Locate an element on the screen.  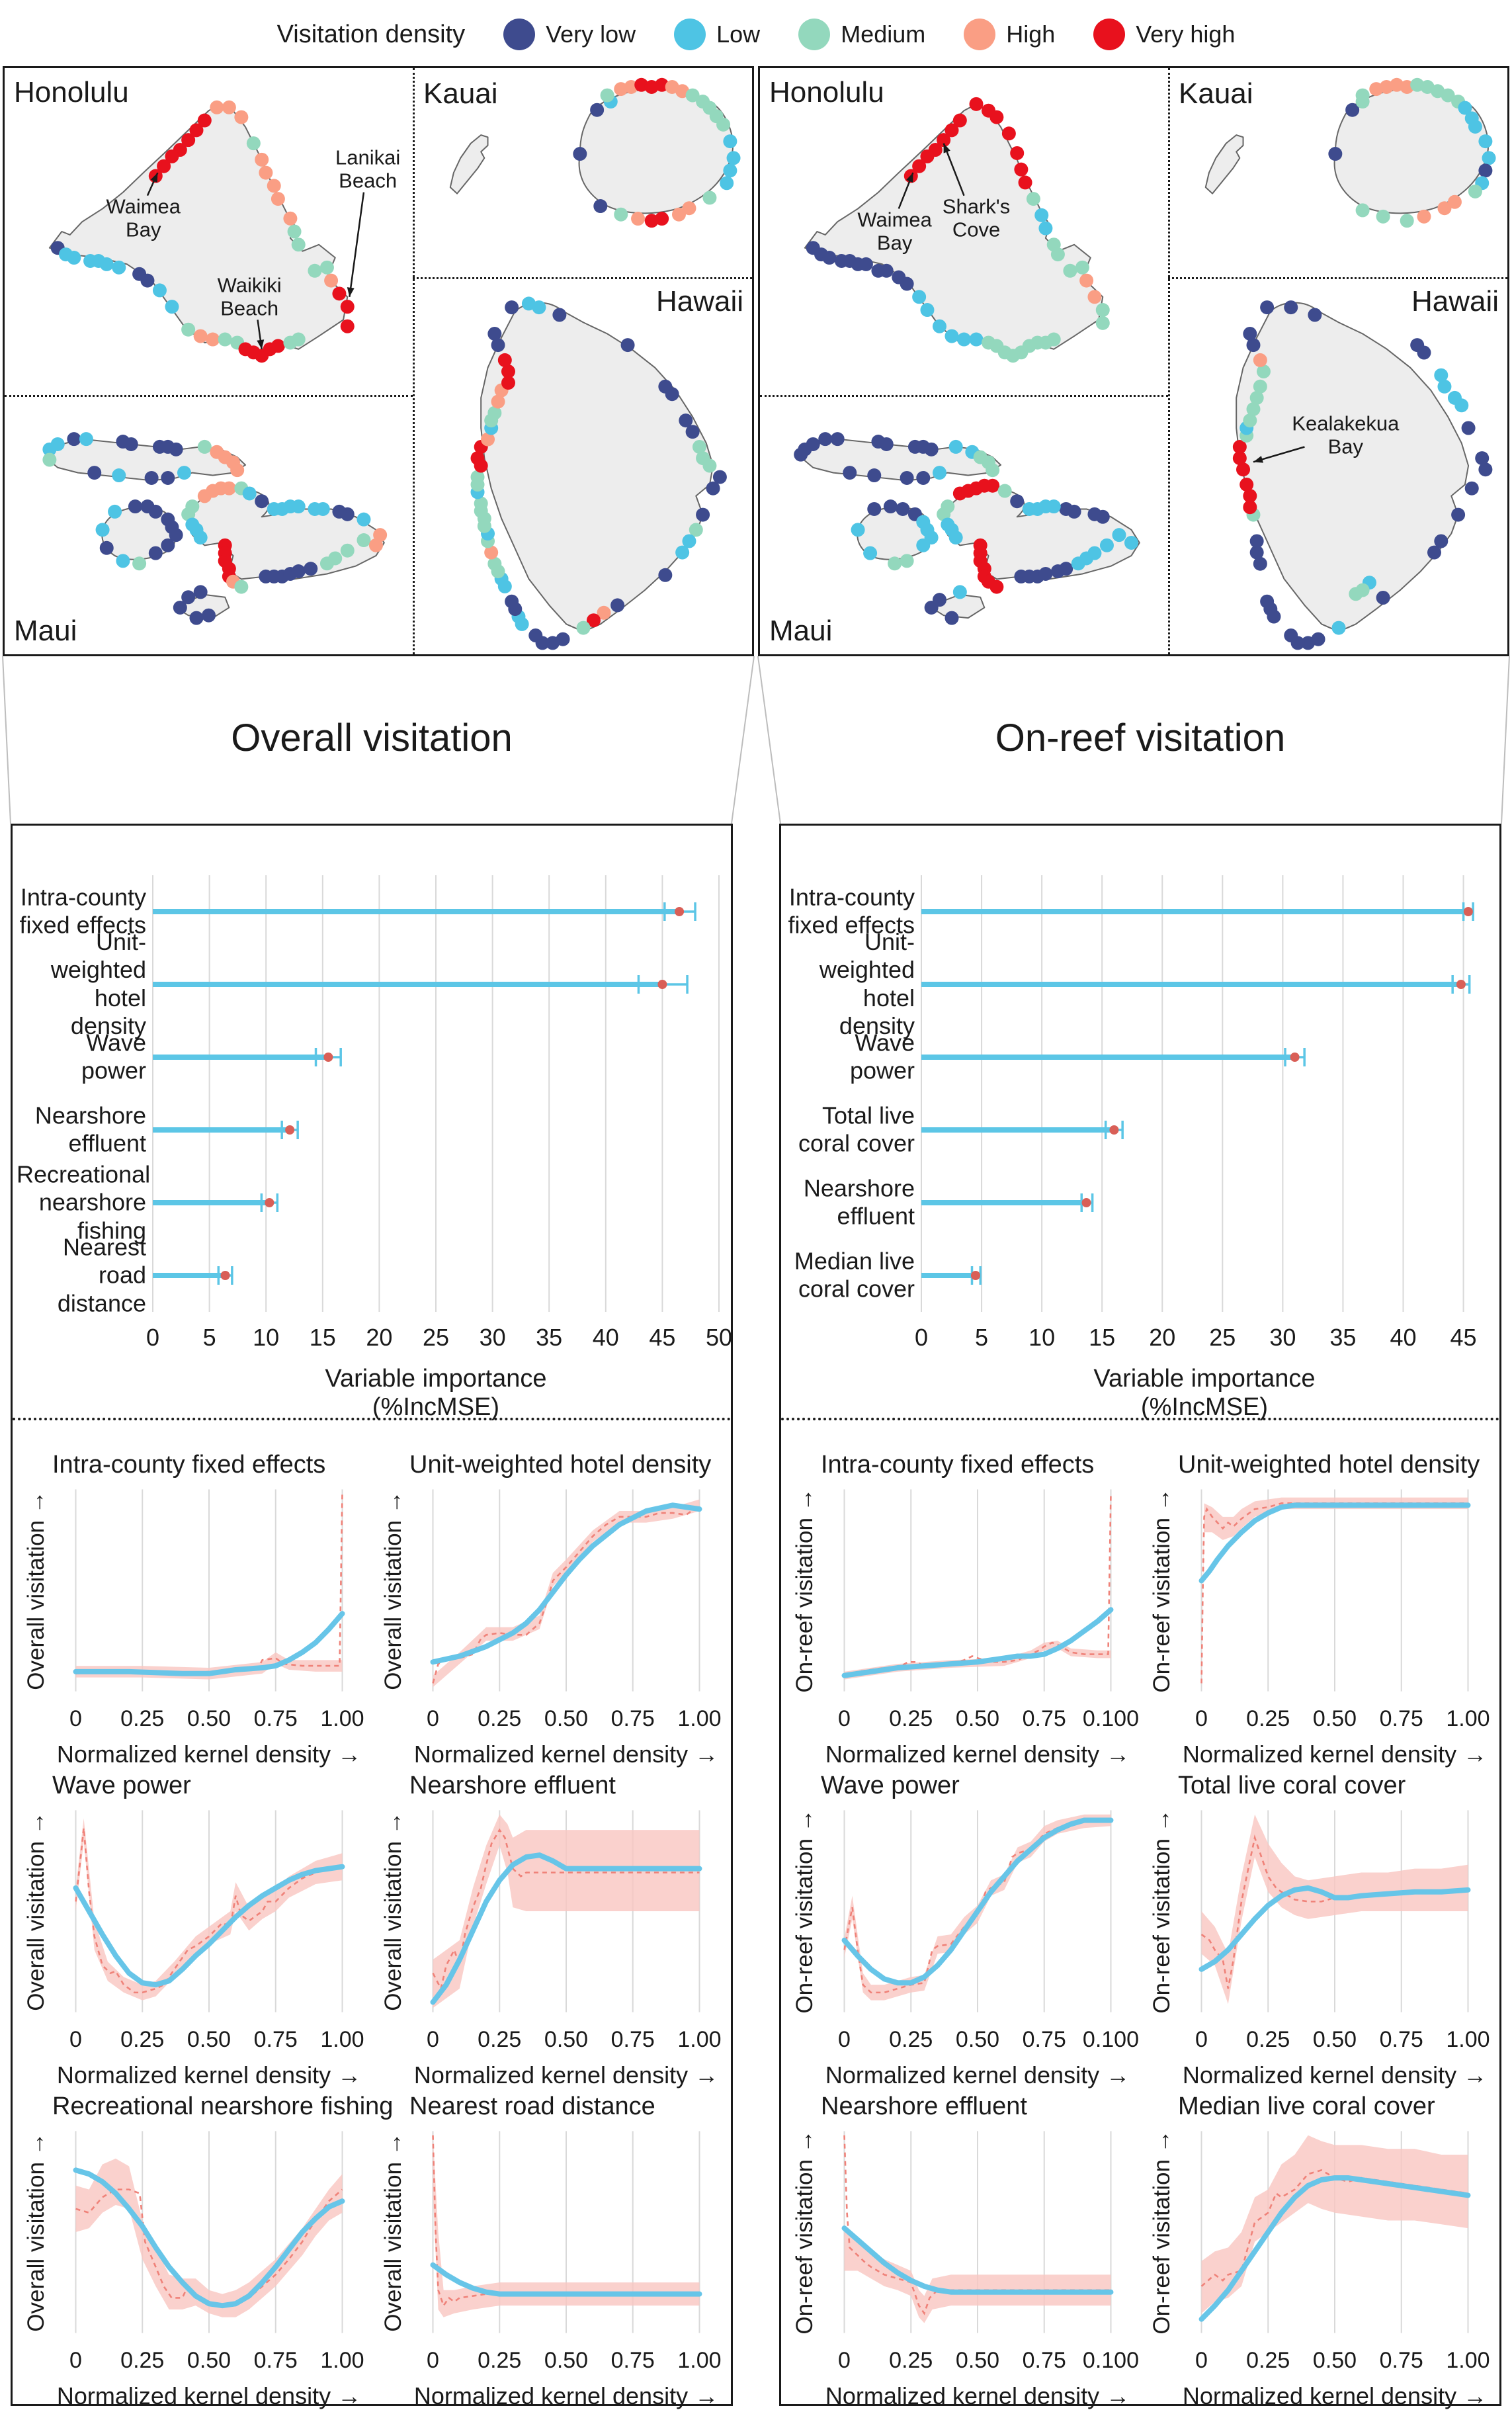
pdp-x-tick-label: 1.00 is located at coordinates (1468, 2360).